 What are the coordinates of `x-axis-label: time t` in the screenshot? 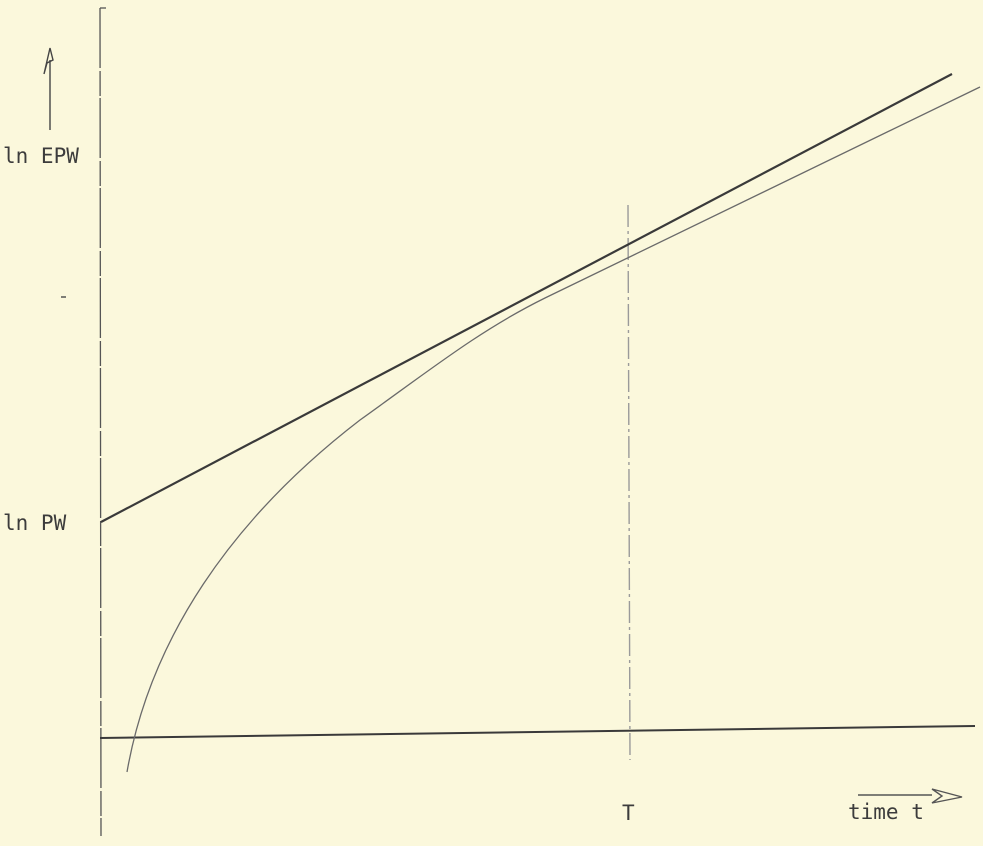 It's located at (886, 812).